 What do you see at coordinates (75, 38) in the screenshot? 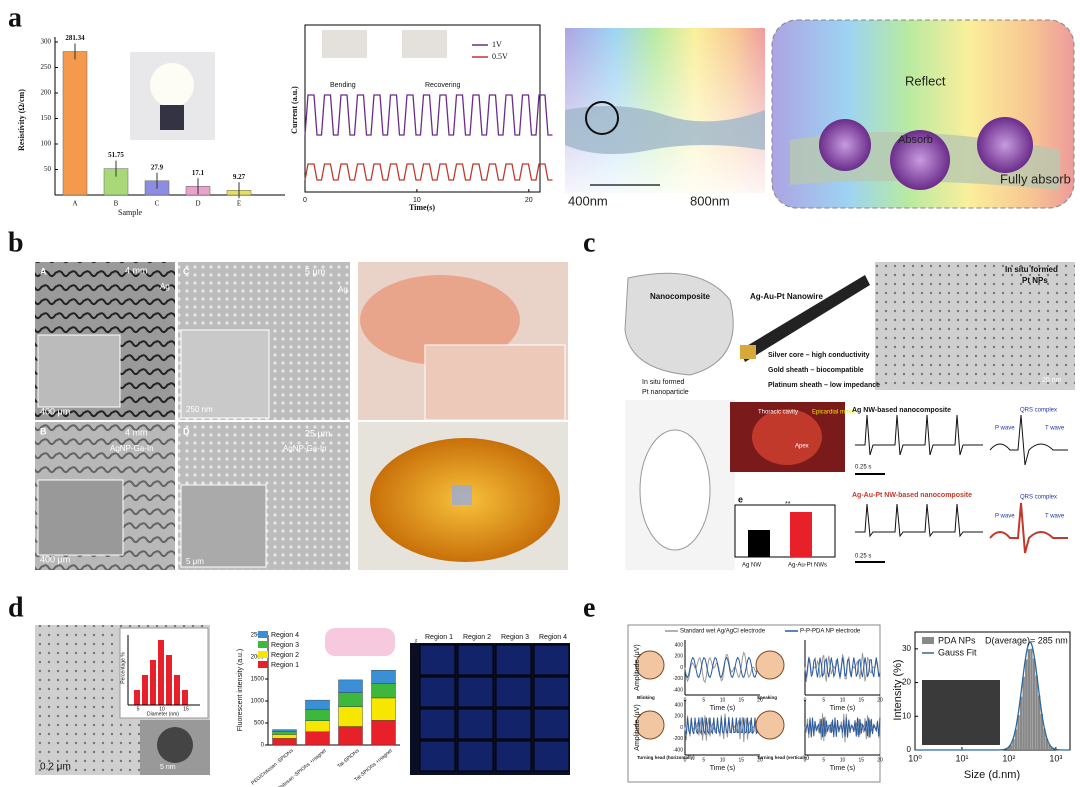
I see `value-label: 281.34` at bounding box center [75, 38].